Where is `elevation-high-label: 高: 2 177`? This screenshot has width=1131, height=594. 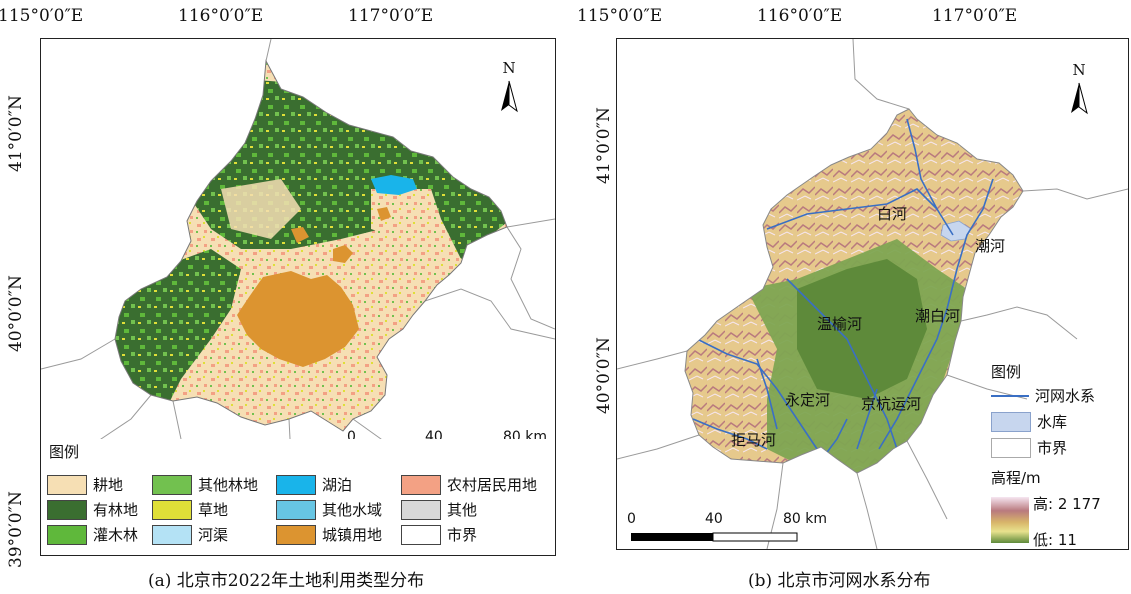
elevation-high-label: 高: 2 177 is located at coordinates (1067, 503).